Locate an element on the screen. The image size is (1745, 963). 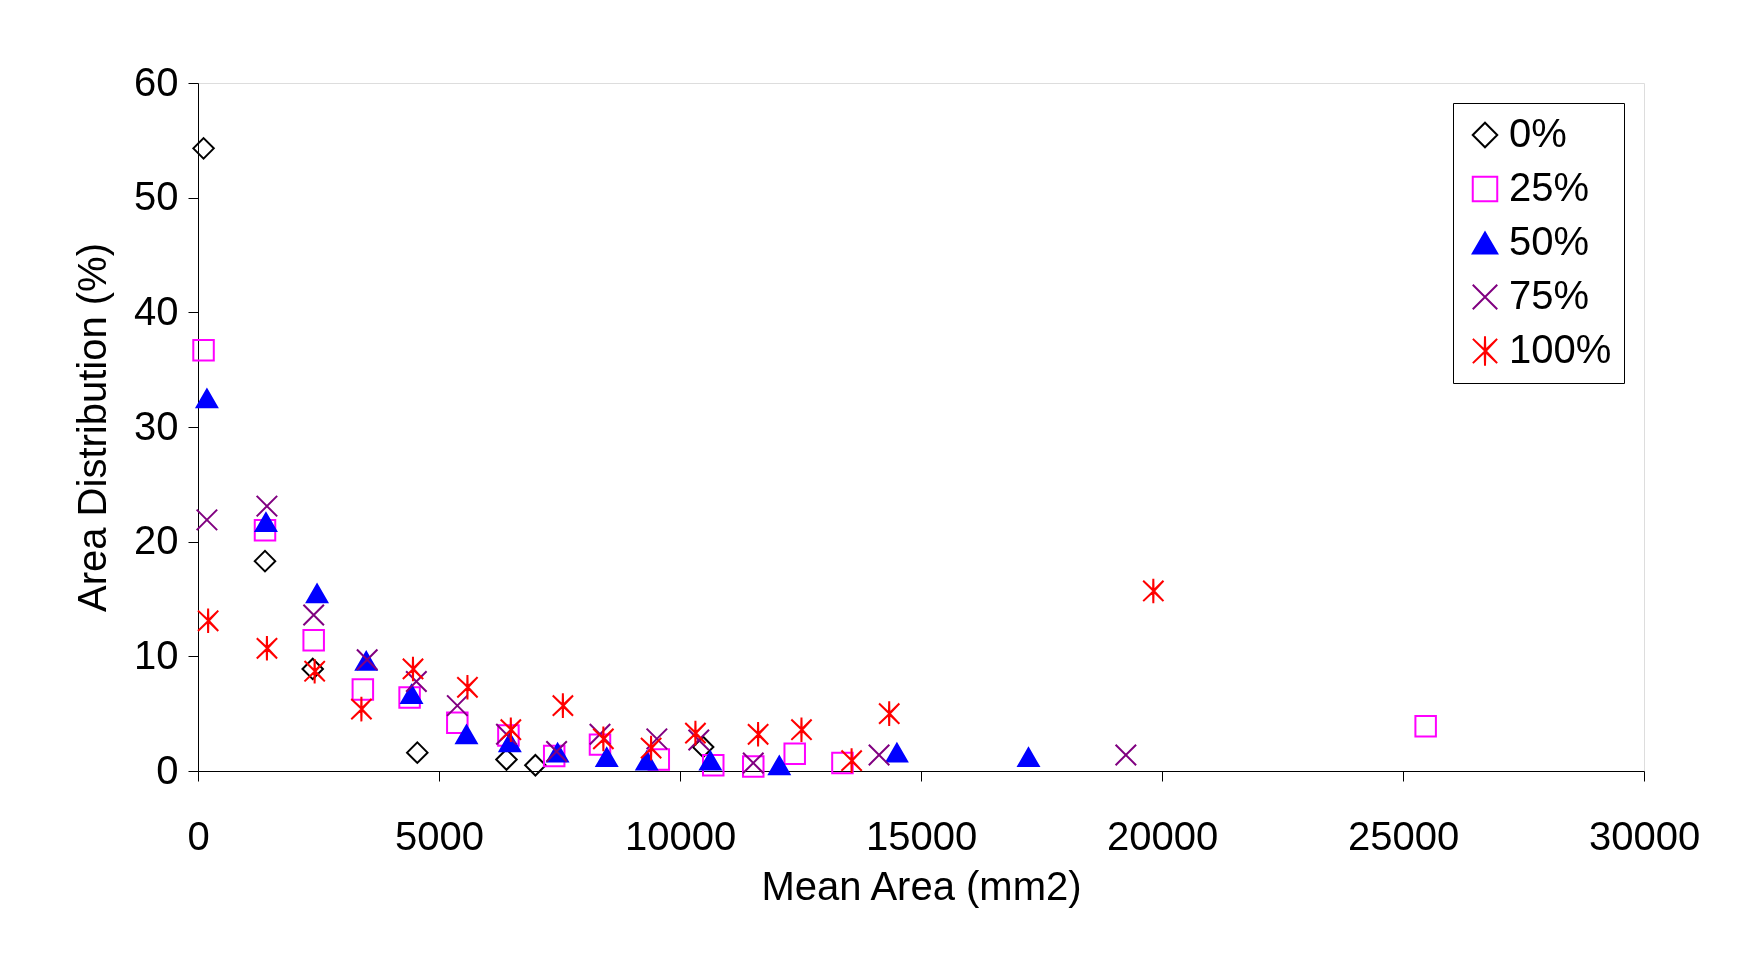
x-tick-label: 5000 is located at coordinates (439, 835).